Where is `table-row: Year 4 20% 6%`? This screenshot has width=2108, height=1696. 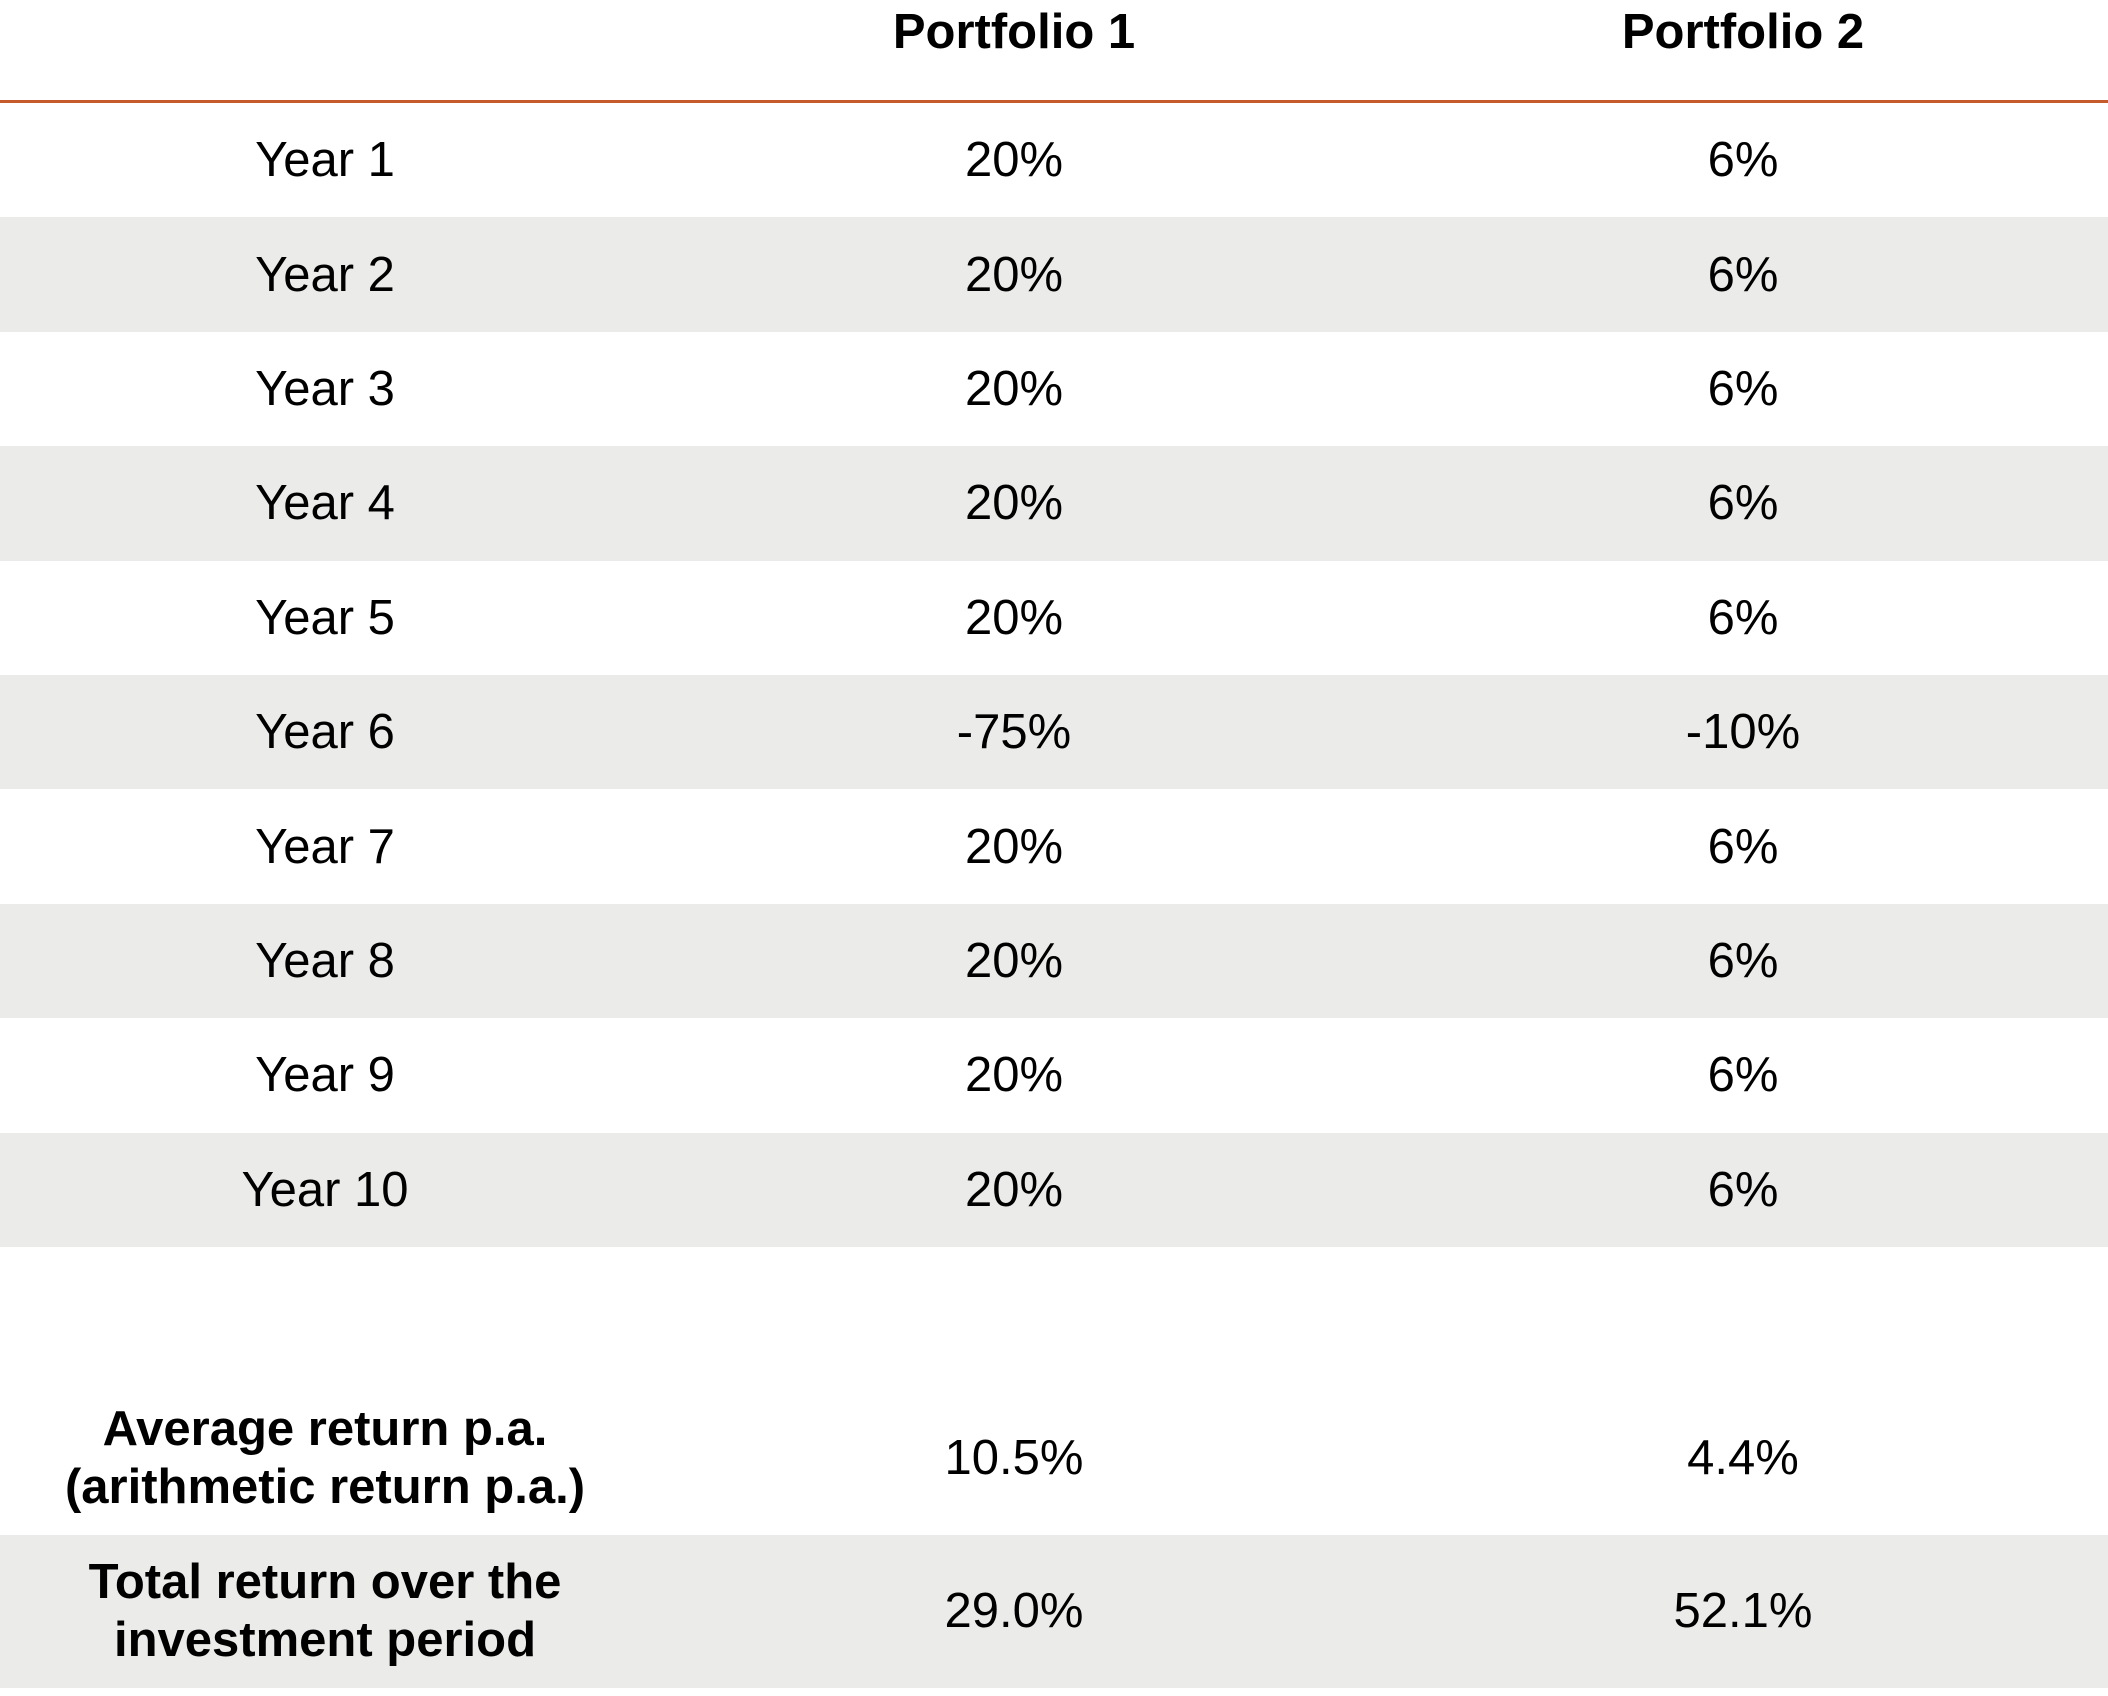
table-row: Year 4 20% 6% is located at coordinates (1054, 503).